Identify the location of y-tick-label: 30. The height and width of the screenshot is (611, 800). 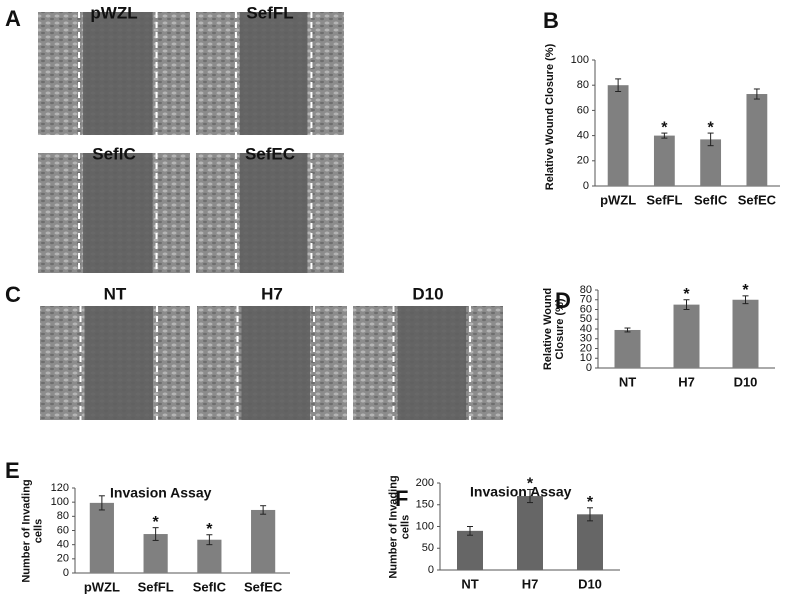
(586, 339).